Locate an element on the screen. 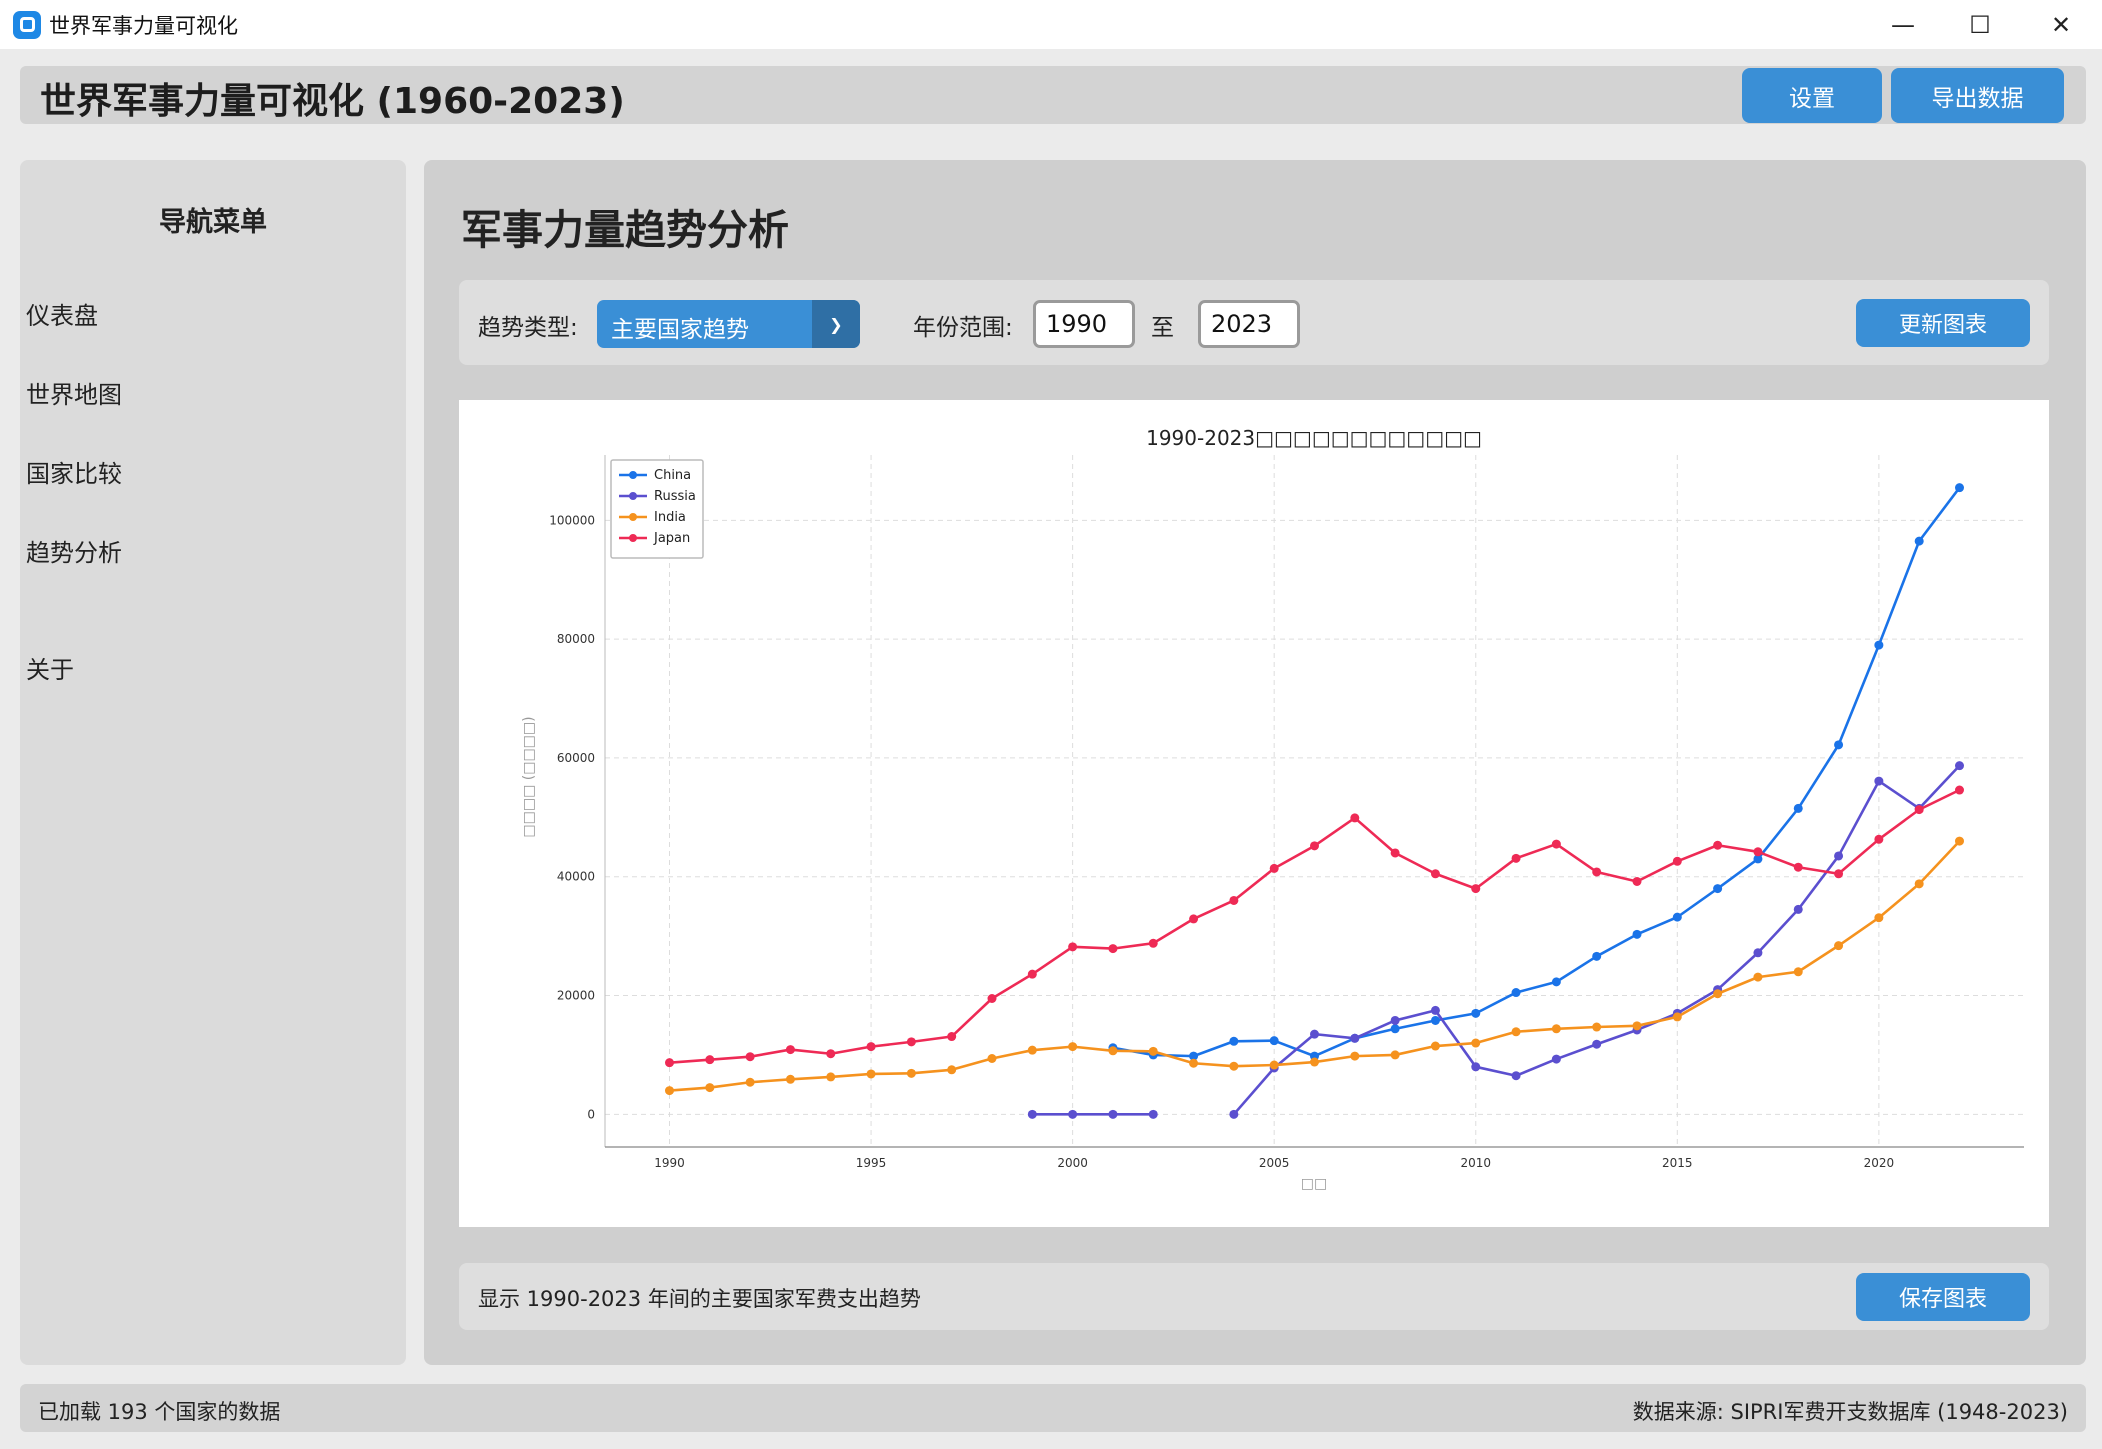  legend-box is located at coordinates (657, 509).